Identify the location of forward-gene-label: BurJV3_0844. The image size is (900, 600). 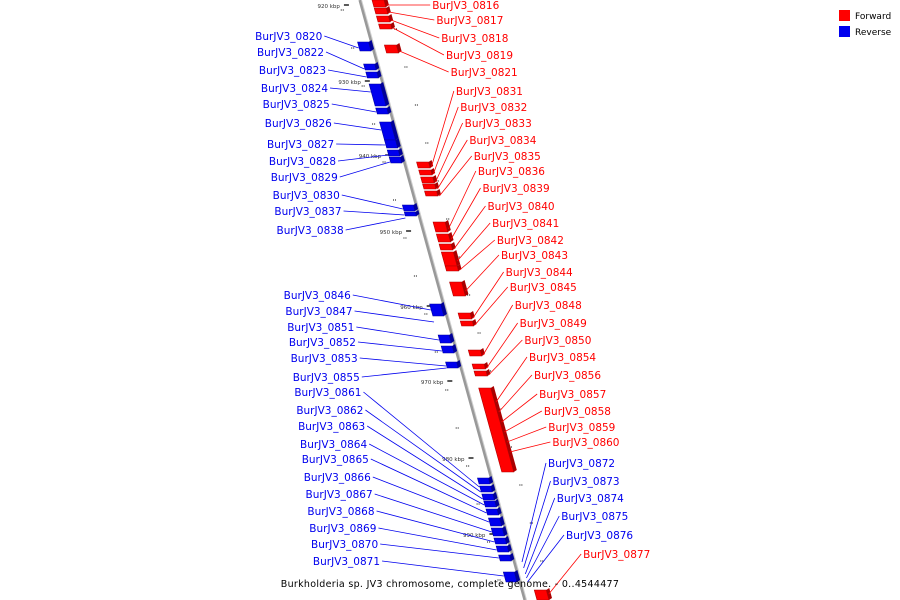
(539, 273).